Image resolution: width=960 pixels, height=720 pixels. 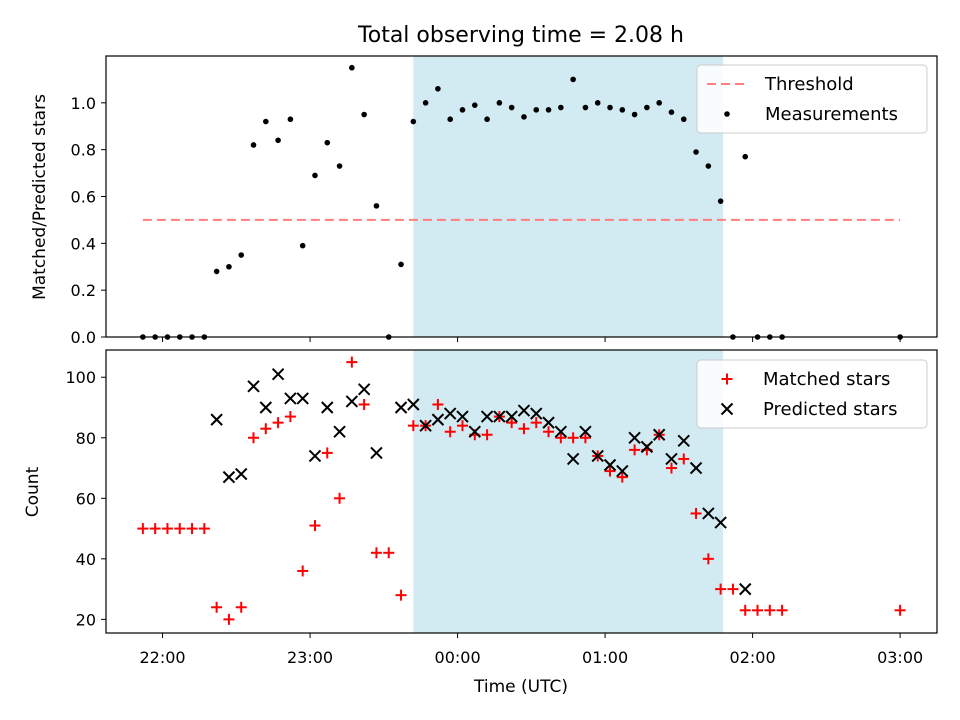 What do you see at coordinates (474, 431) in the screenshot?
I see `predicted-point-20-b` at bounding box center [474, 431].